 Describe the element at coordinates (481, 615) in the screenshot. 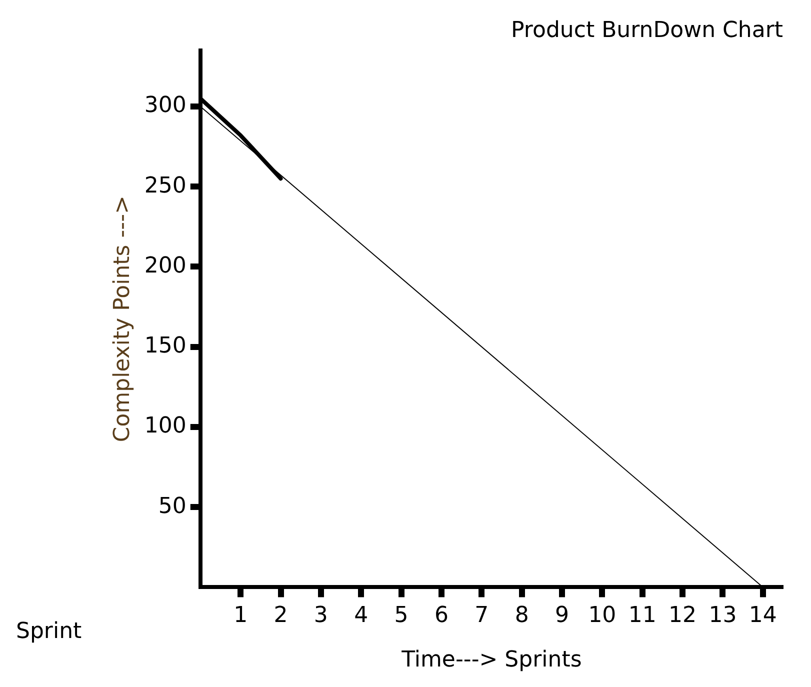

I see `x-tick-label: 7` at that location.